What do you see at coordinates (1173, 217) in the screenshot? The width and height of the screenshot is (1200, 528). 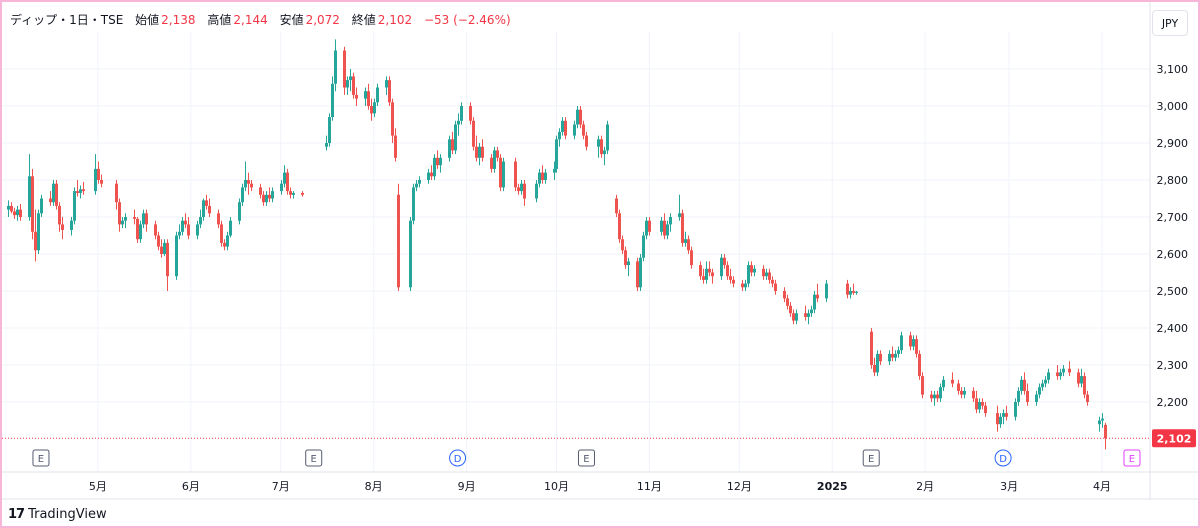 I see `y-tick-label: 2,700` at bounding box center [1173, 217].